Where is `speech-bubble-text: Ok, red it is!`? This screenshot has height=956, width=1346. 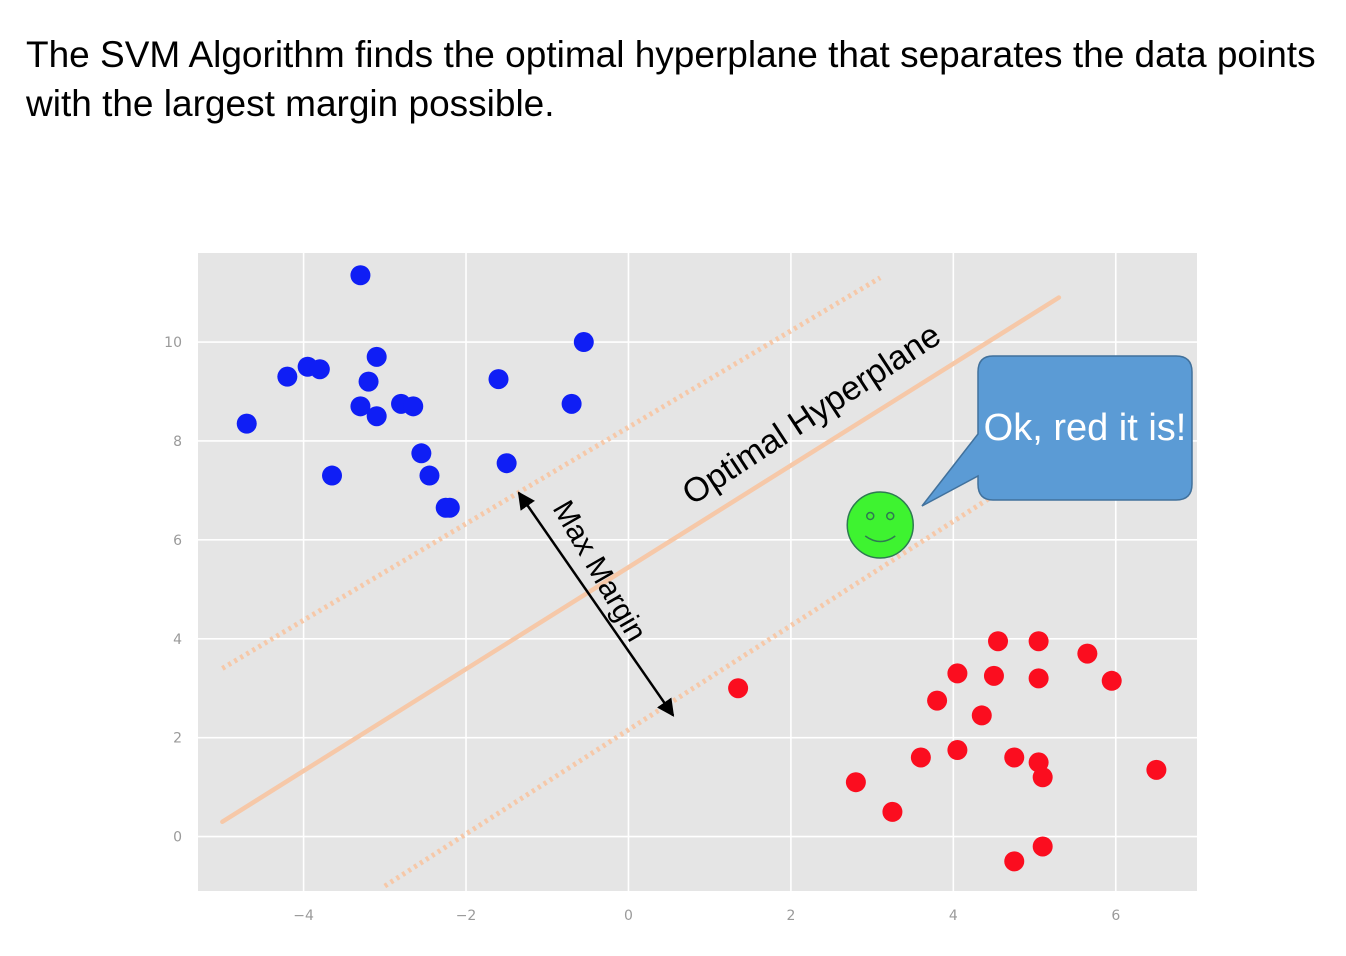 speech-bubble-text: Ok, red it is! is located at coordinates (1085, 428).